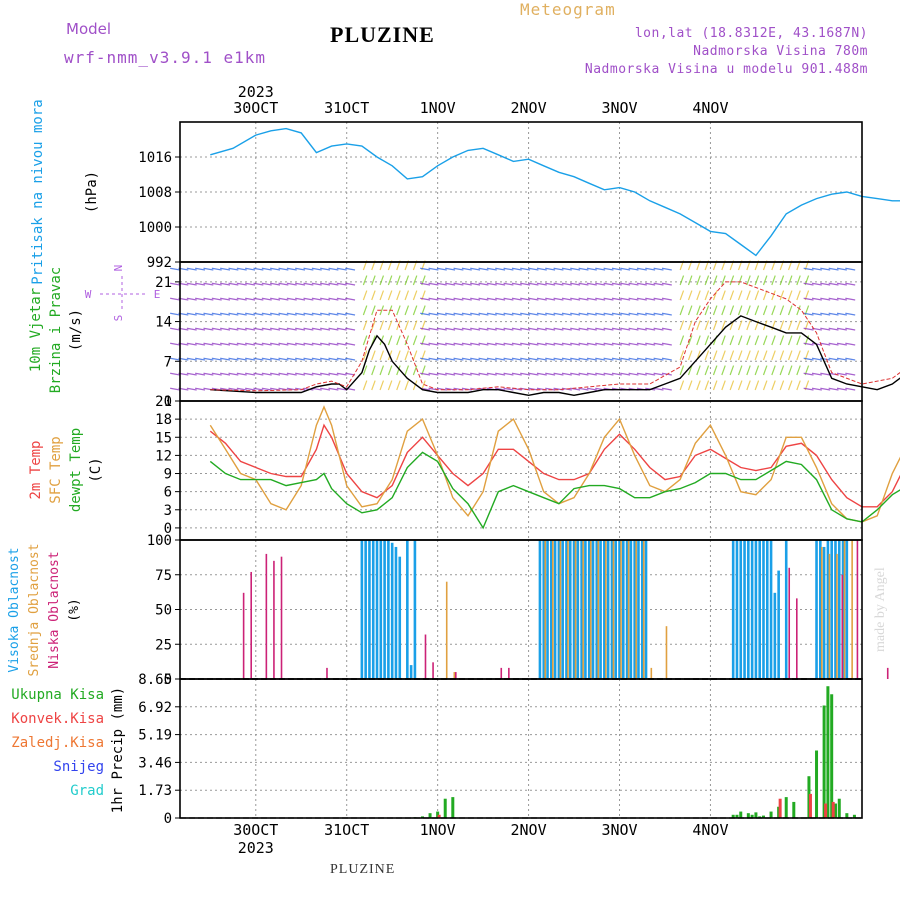  Describe the element at coordinates (256, 848) in the screenshot. I see `bottom-year-label: 2023` at that location.